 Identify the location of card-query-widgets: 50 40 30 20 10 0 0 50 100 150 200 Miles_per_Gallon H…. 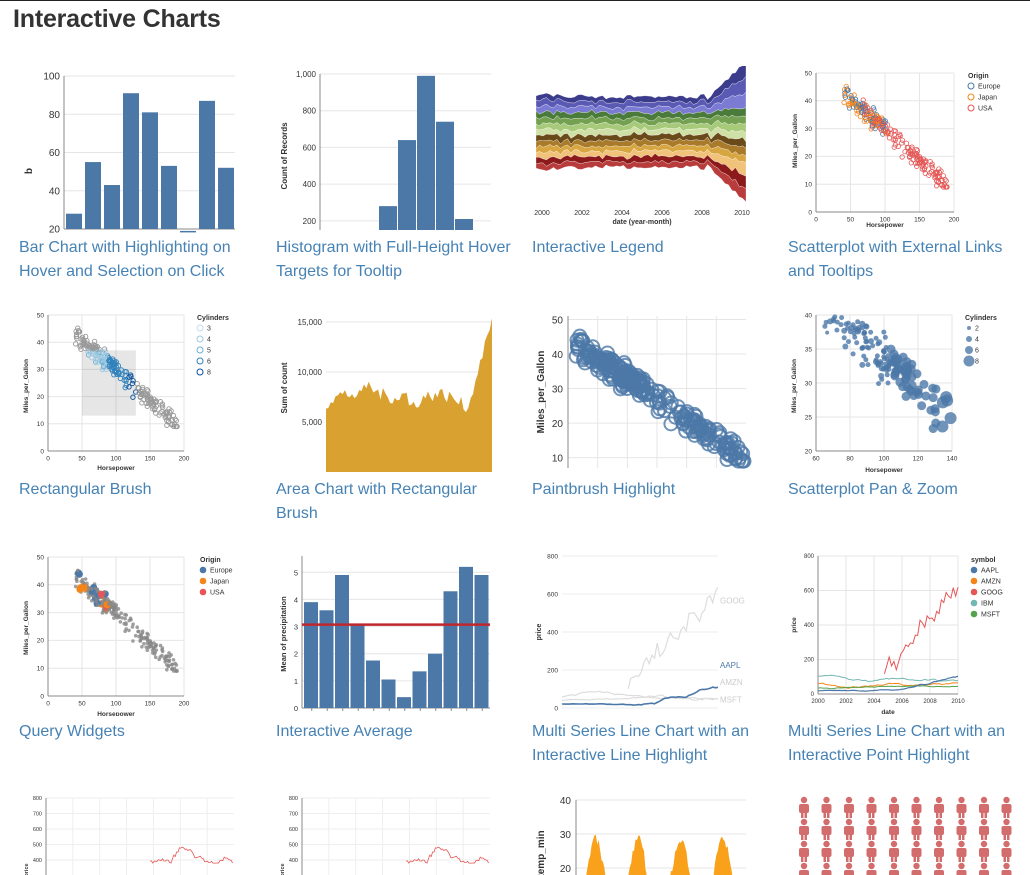
(140, 633).